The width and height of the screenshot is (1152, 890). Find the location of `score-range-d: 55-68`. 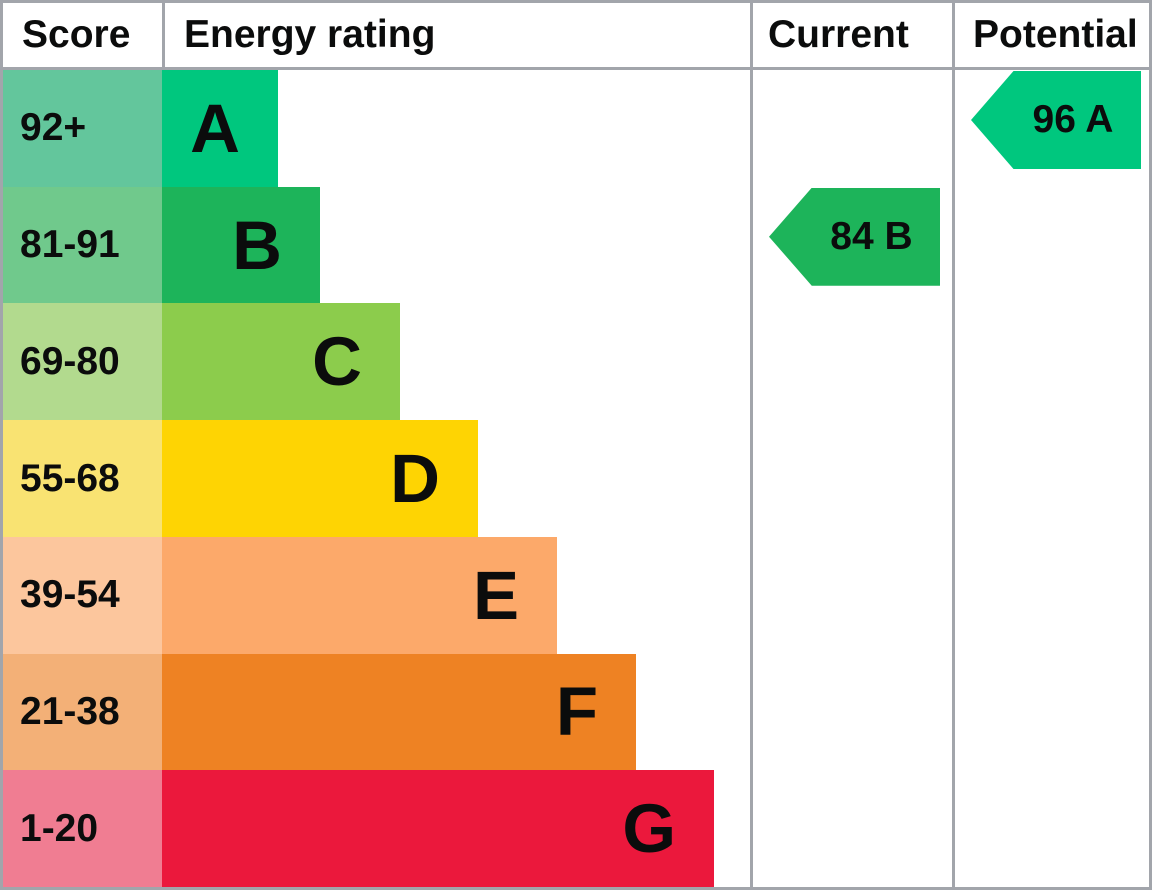

score-range-d: 55-68 is located at coordinates (82, 478).